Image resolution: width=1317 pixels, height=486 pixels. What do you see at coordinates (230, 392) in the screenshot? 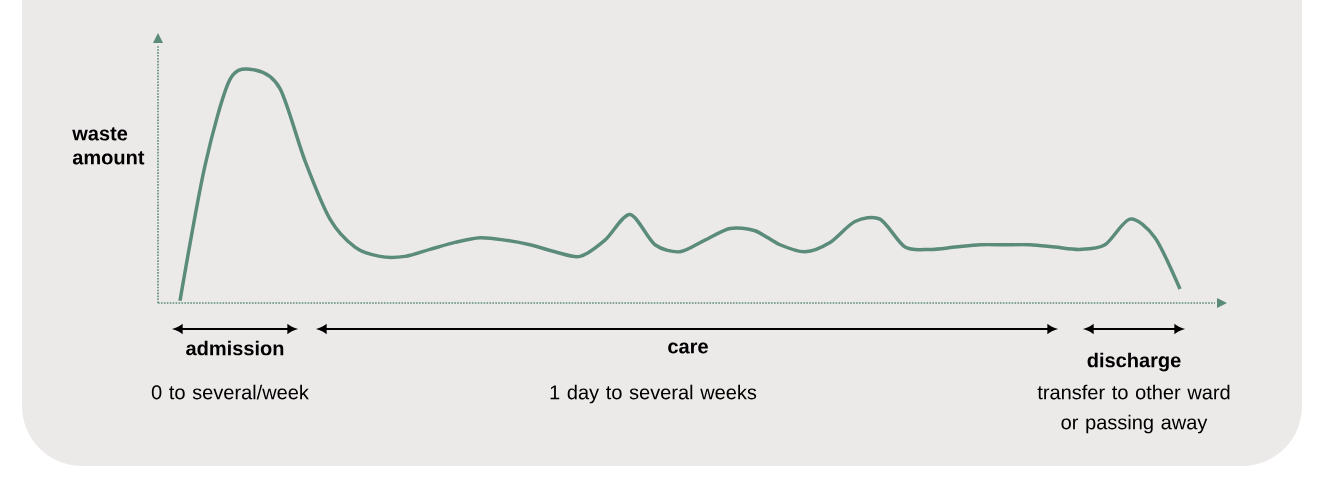
I see `text: 0 to several/week` at bounding box center [230, 392].